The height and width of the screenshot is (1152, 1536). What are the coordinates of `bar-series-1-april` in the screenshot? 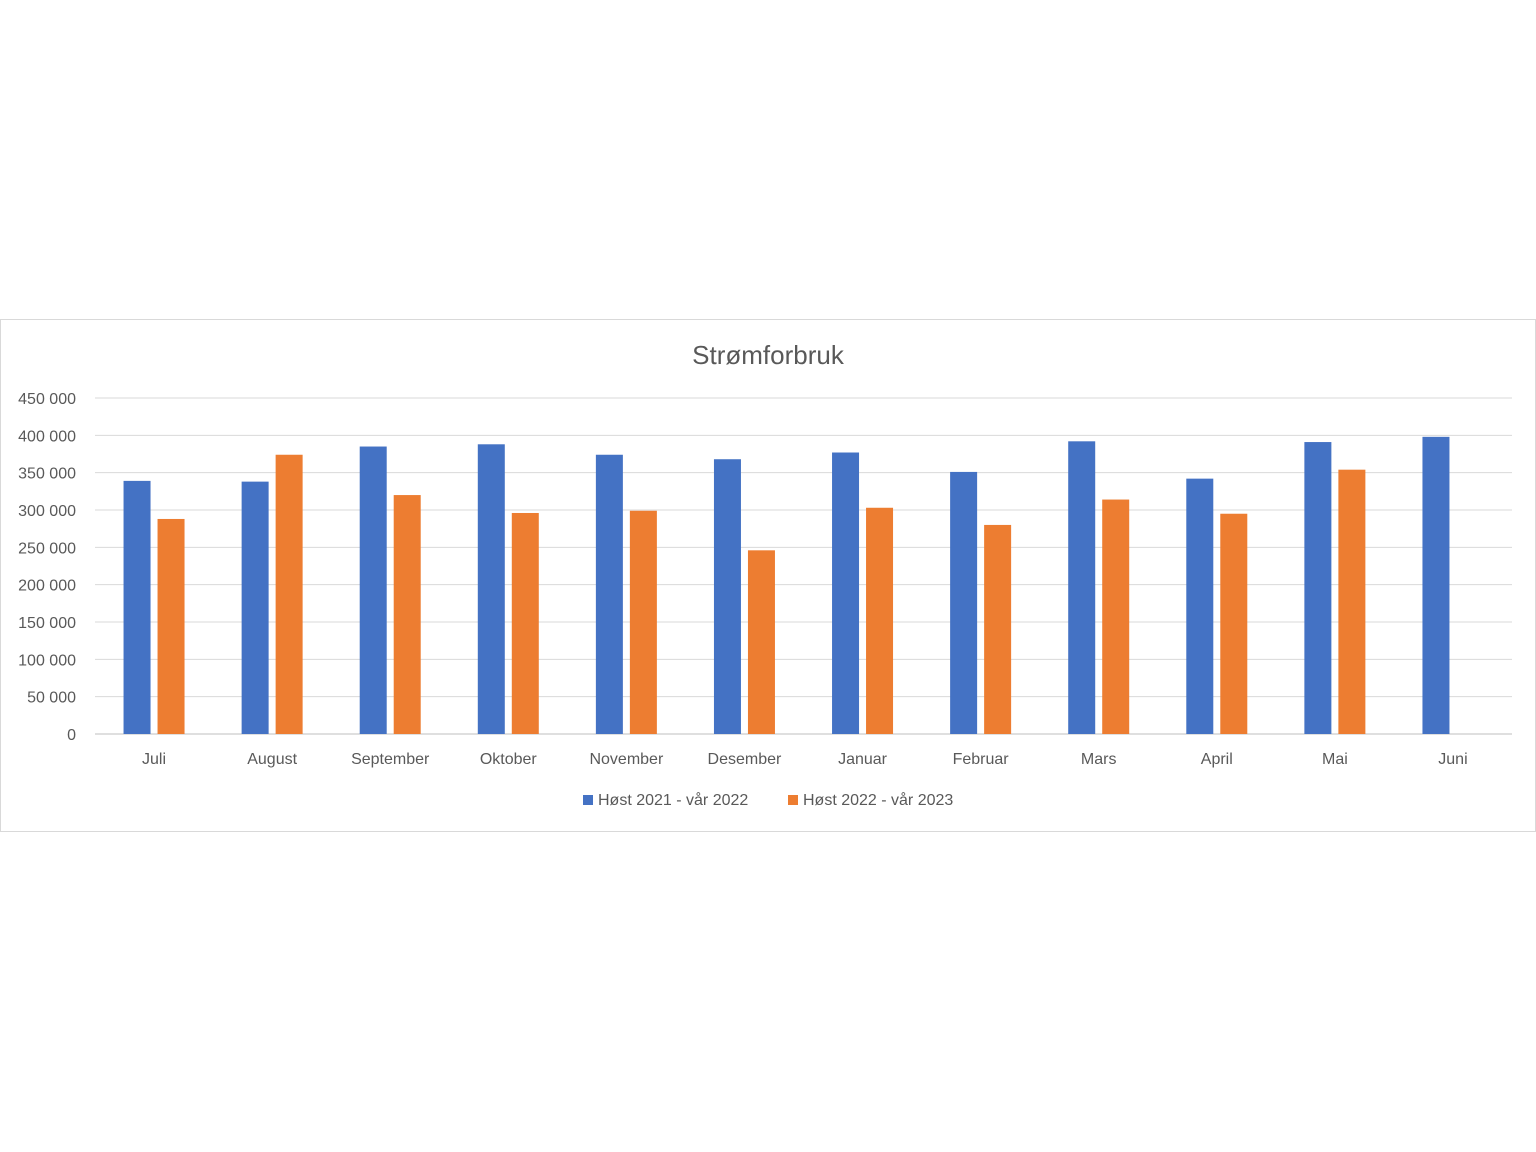 It's located at (1200, 606).